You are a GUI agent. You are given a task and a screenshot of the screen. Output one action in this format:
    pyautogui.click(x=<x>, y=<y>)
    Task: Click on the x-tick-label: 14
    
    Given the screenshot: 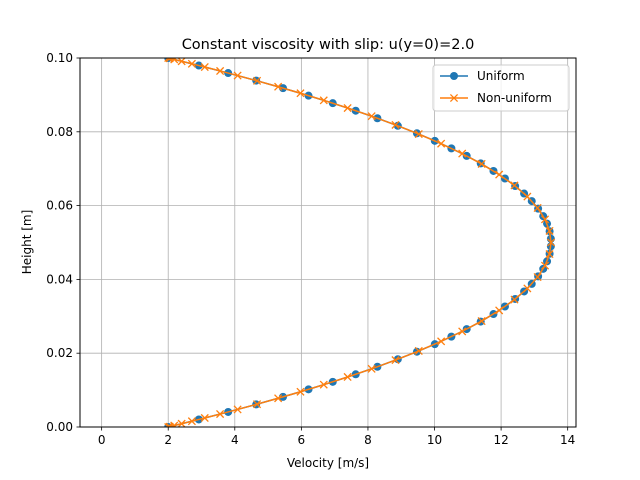 What is the action you would take?
    pyautogui.click(x=567, y=440)
    